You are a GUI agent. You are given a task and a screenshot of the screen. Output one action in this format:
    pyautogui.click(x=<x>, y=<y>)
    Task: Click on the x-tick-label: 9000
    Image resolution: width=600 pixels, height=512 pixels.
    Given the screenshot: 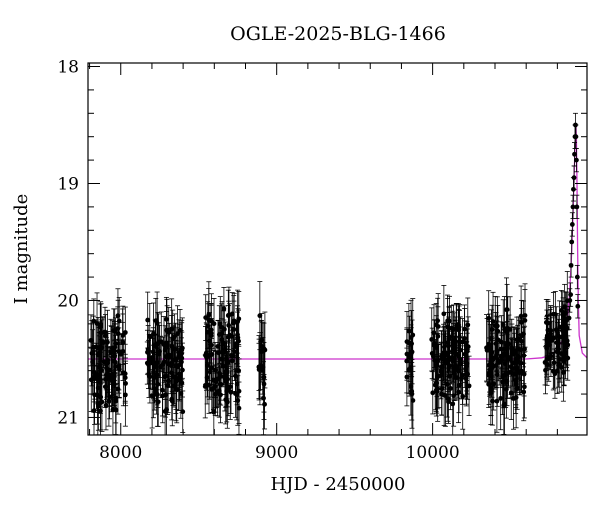 What is the action you would take?
    pyautogui.click(x=276, y=453)
    